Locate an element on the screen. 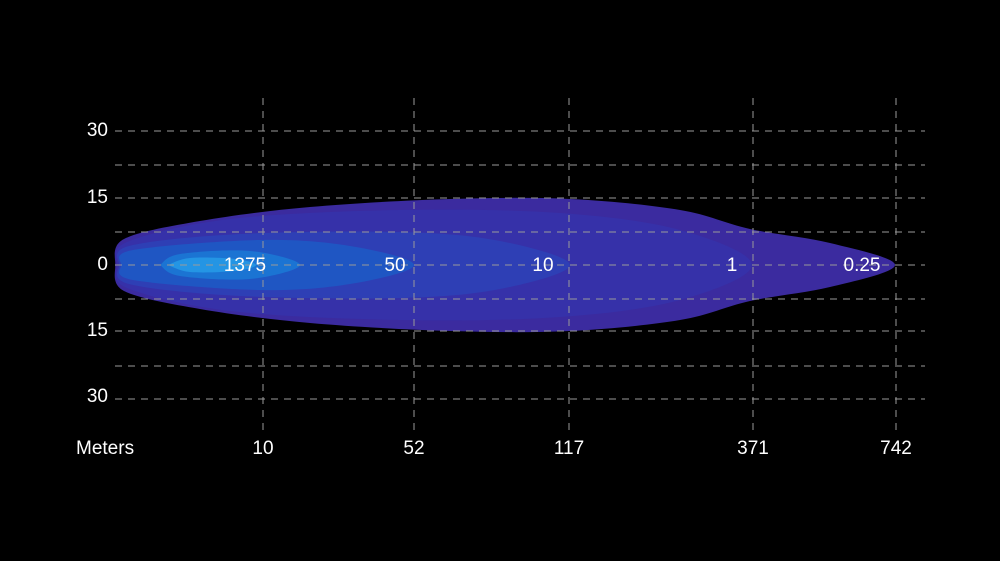 This screenshot has width=1000, height=561. y-label: 0 is located at coordinates (102, 264).